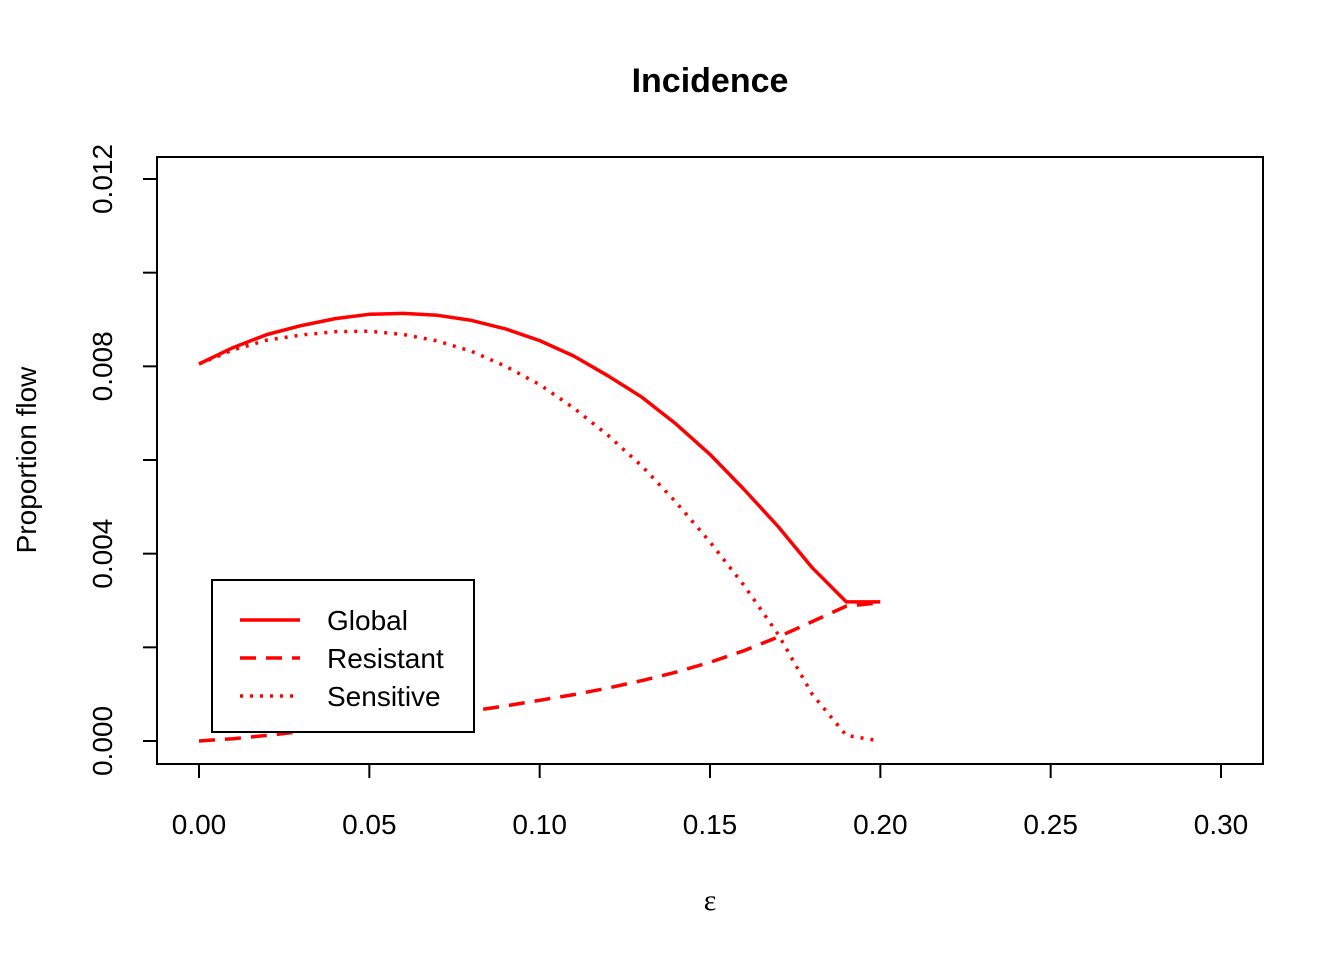 The height and width of the screenshot is (960, 1344). I want to click on y-axis: 0.000 0.004 0.008 0.012, so click(122, 460).